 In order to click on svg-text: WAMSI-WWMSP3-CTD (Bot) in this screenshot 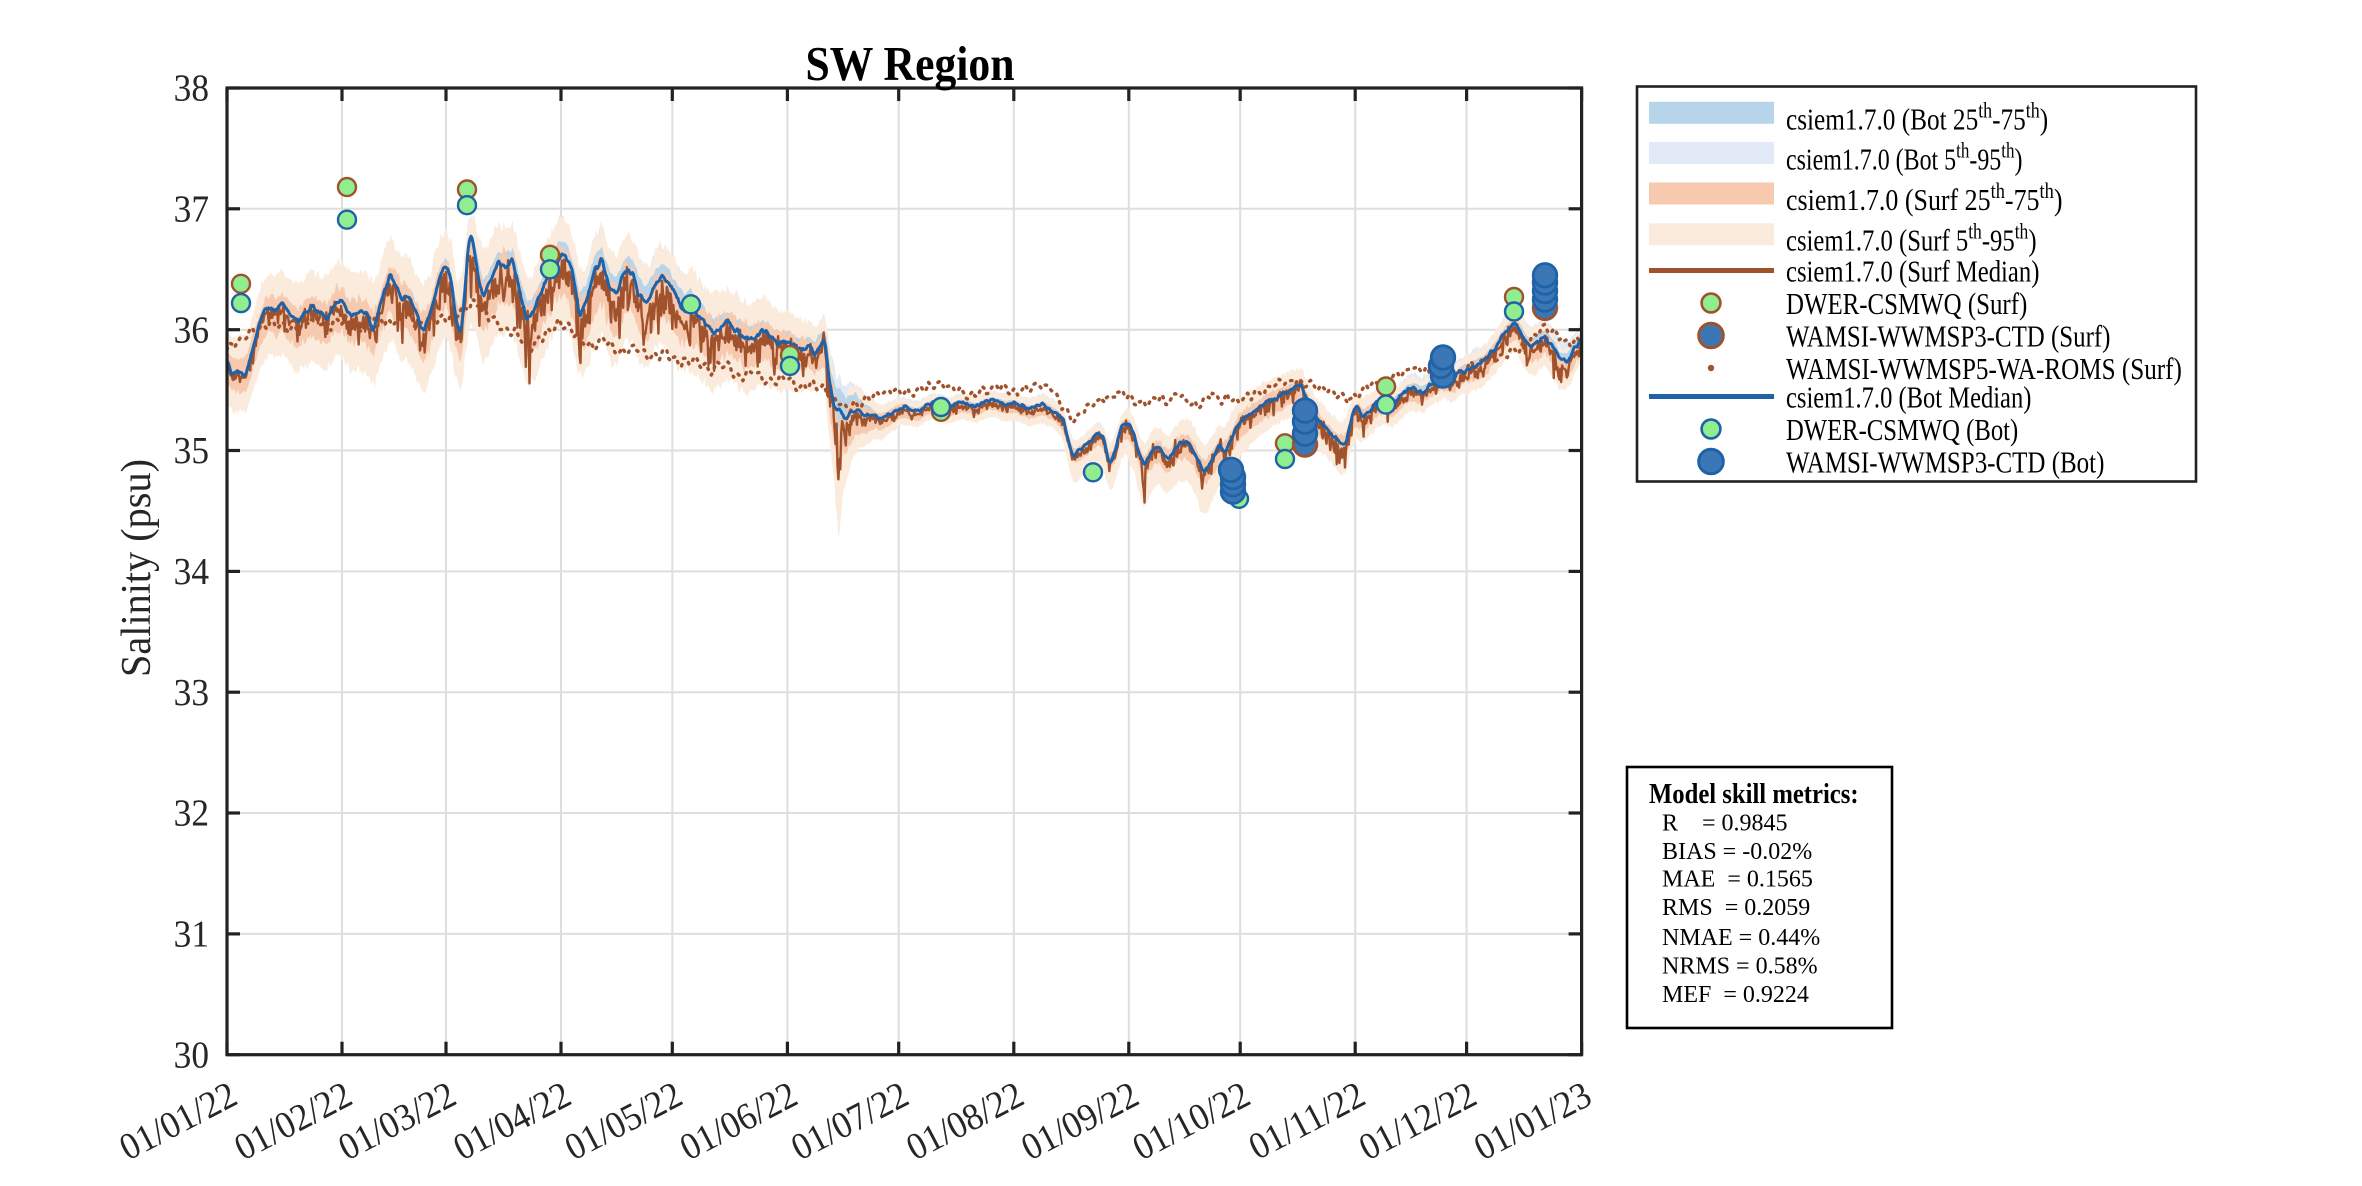, I will do `click(1945, 463)`.